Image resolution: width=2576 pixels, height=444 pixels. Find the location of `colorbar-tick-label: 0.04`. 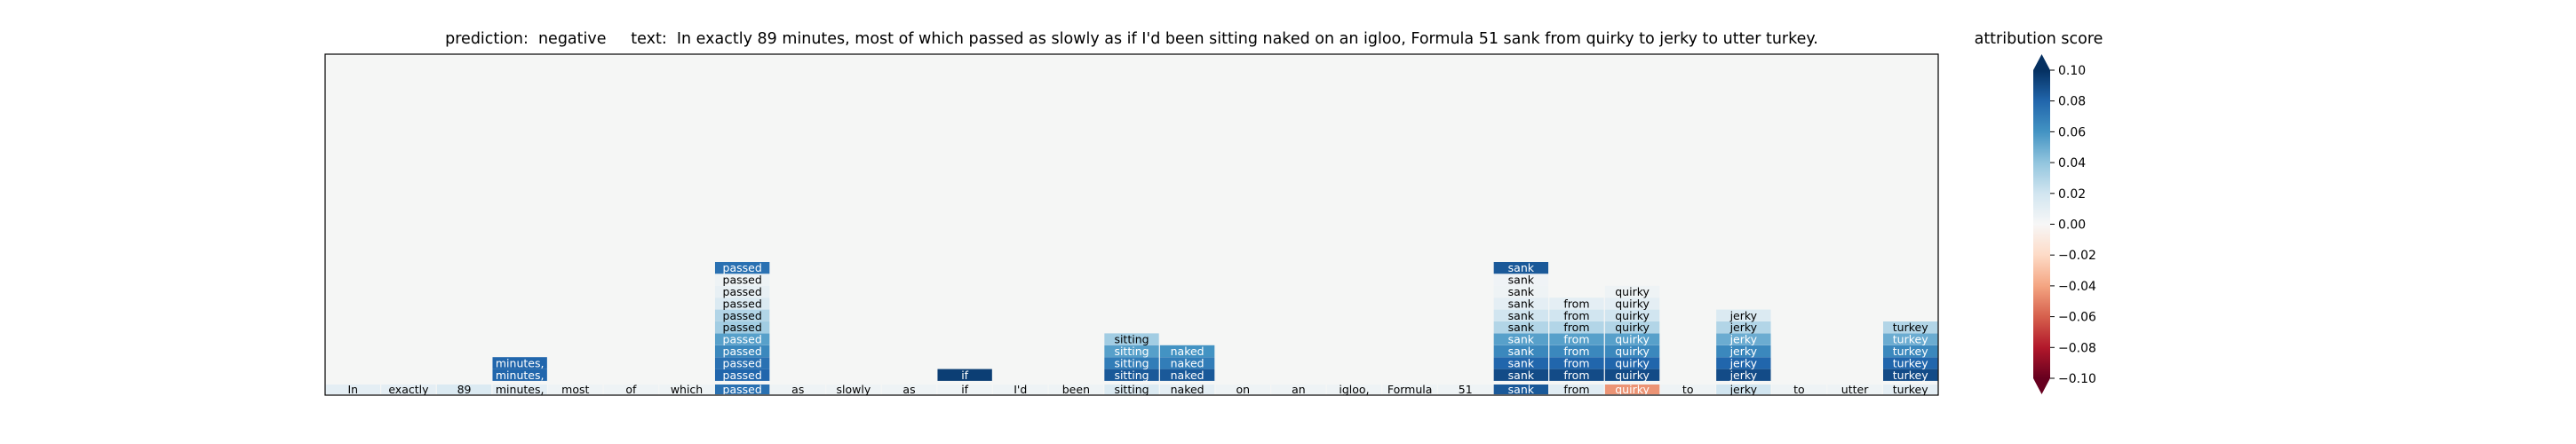

colorbar-tick-label: 0.04 is located at coordinates (2072, 163).